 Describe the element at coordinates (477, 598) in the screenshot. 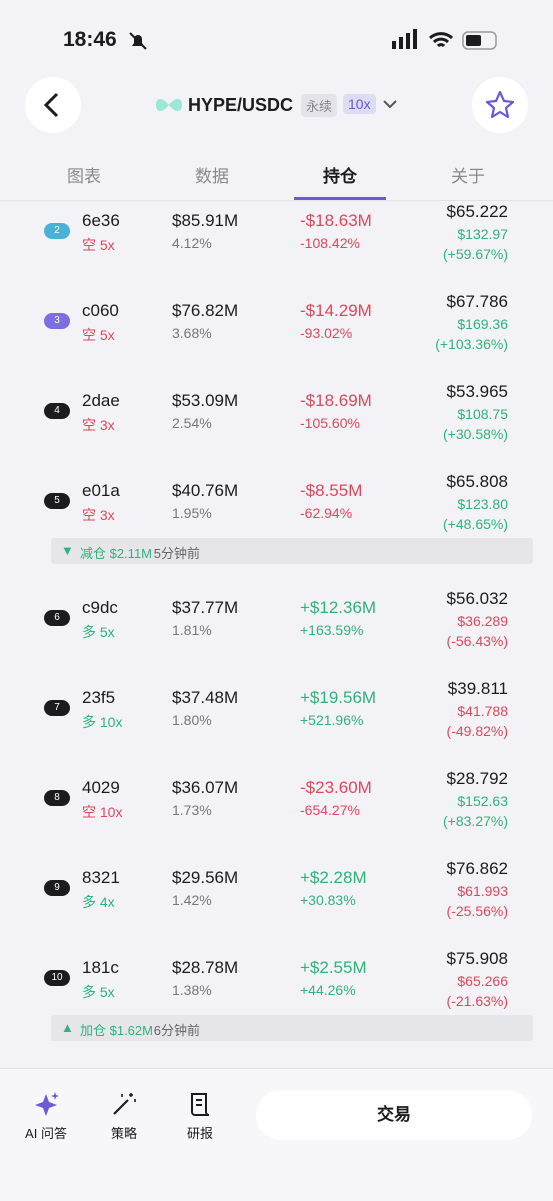

I see `entry-price: $56.032` at that location.